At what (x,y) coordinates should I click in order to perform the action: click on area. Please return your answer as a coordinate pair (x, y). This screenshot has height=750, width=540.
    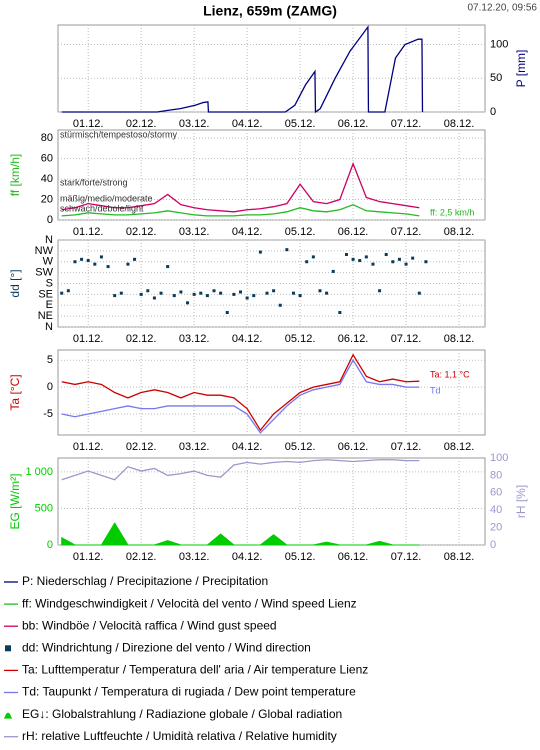
    Looking at the image, I should click on (240, 534).